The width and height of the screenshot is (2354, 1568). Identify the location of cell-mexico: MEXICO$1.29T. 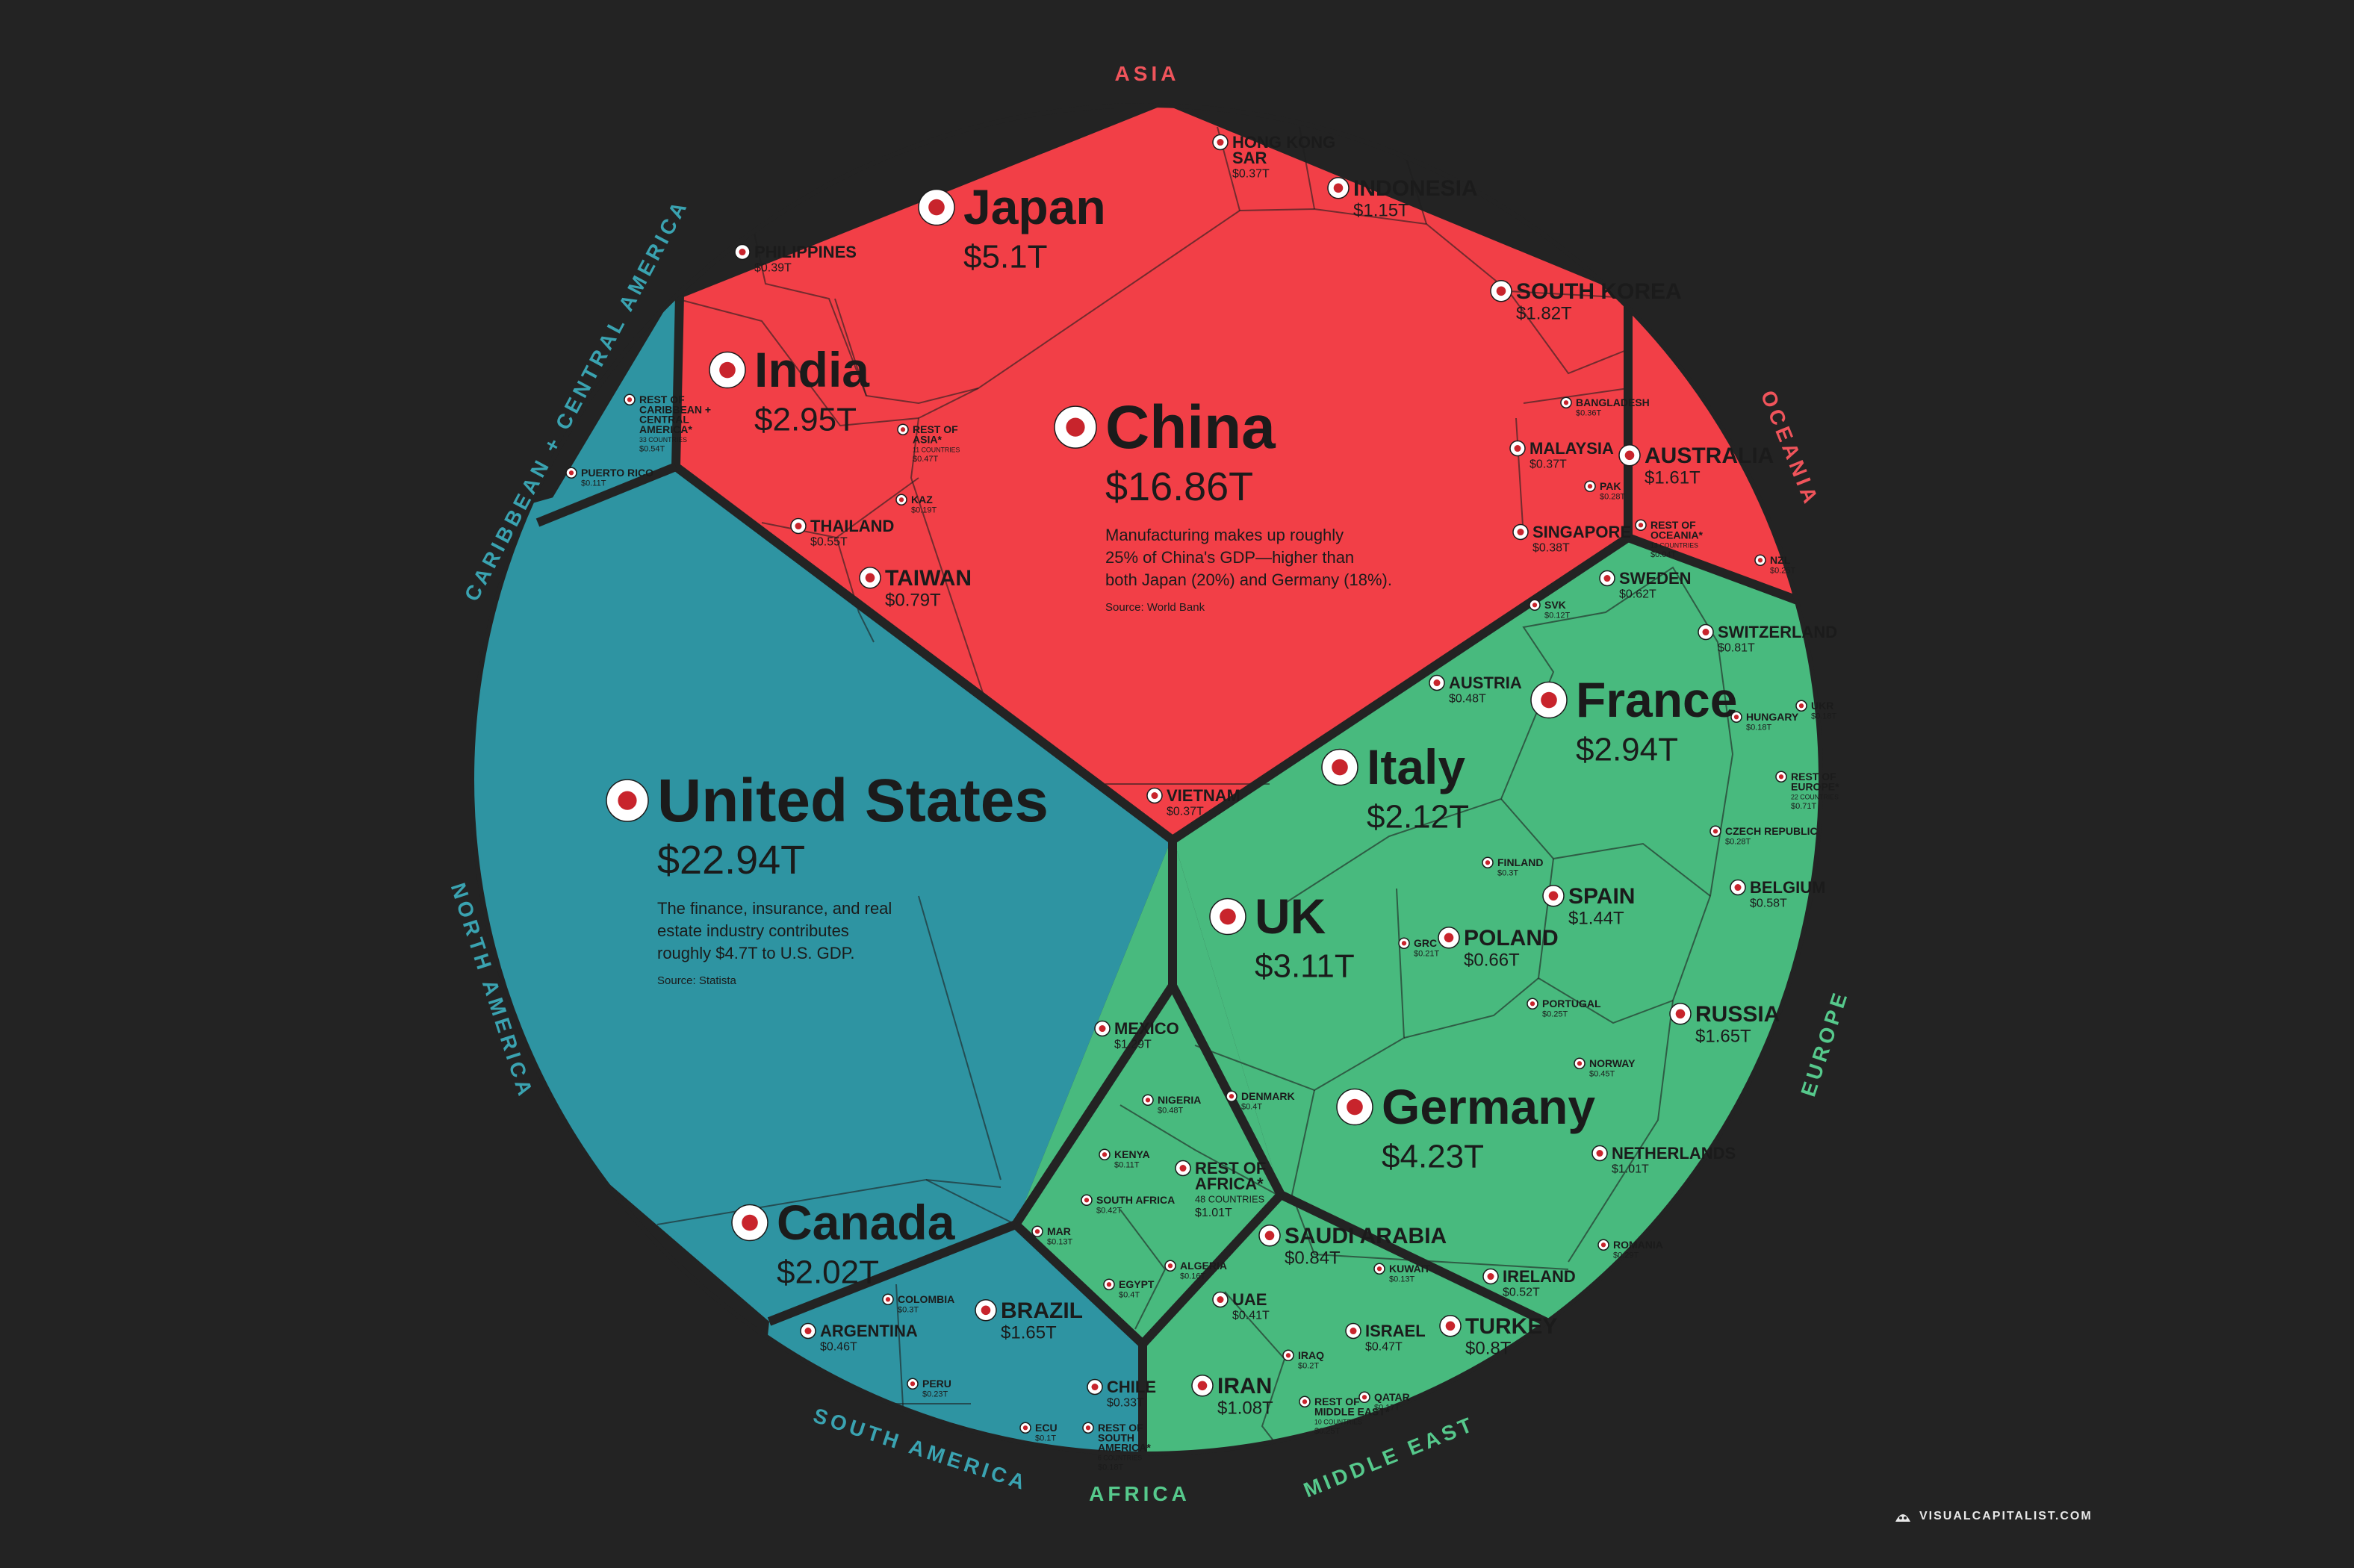
(1136, 1035).